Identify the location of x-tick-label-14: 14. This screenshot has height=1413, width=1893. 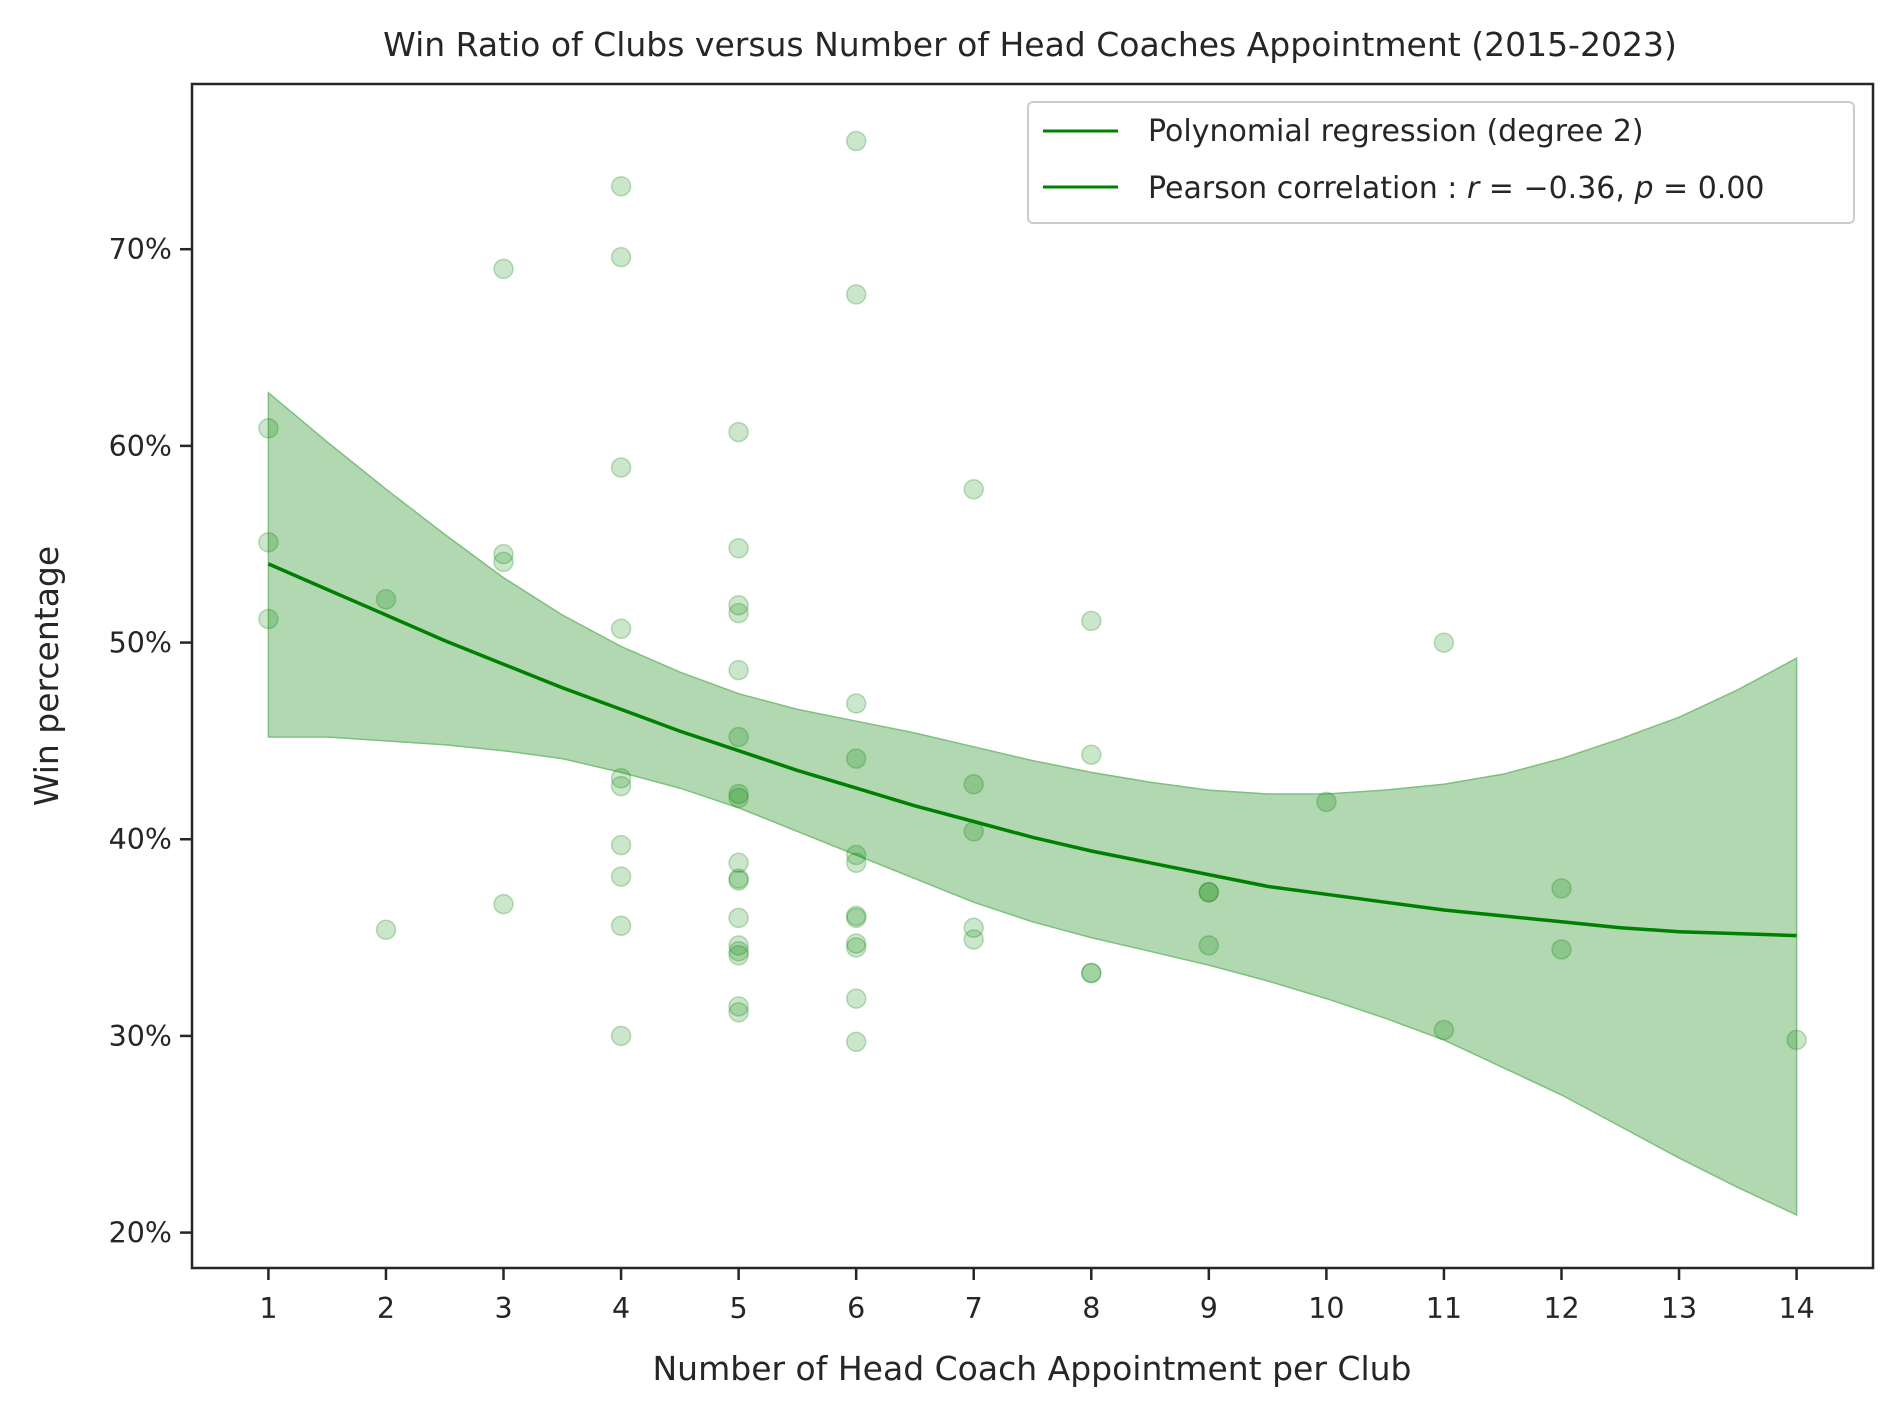
(1796, 1308).